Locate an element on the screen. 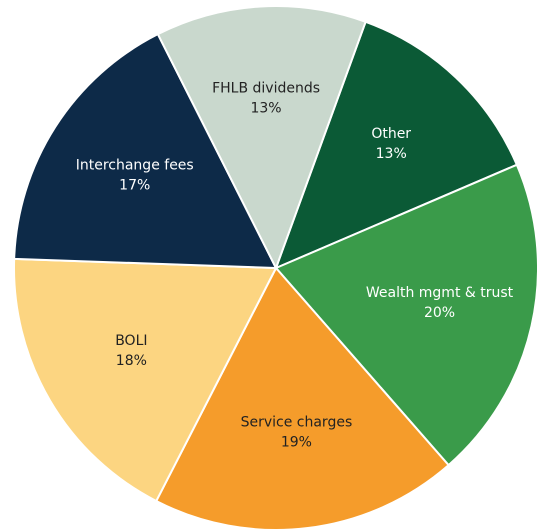 The width and height of the screenshot is (537, 531). slice-label: FHLB dividends 13% is located at coordinates (266, 99).